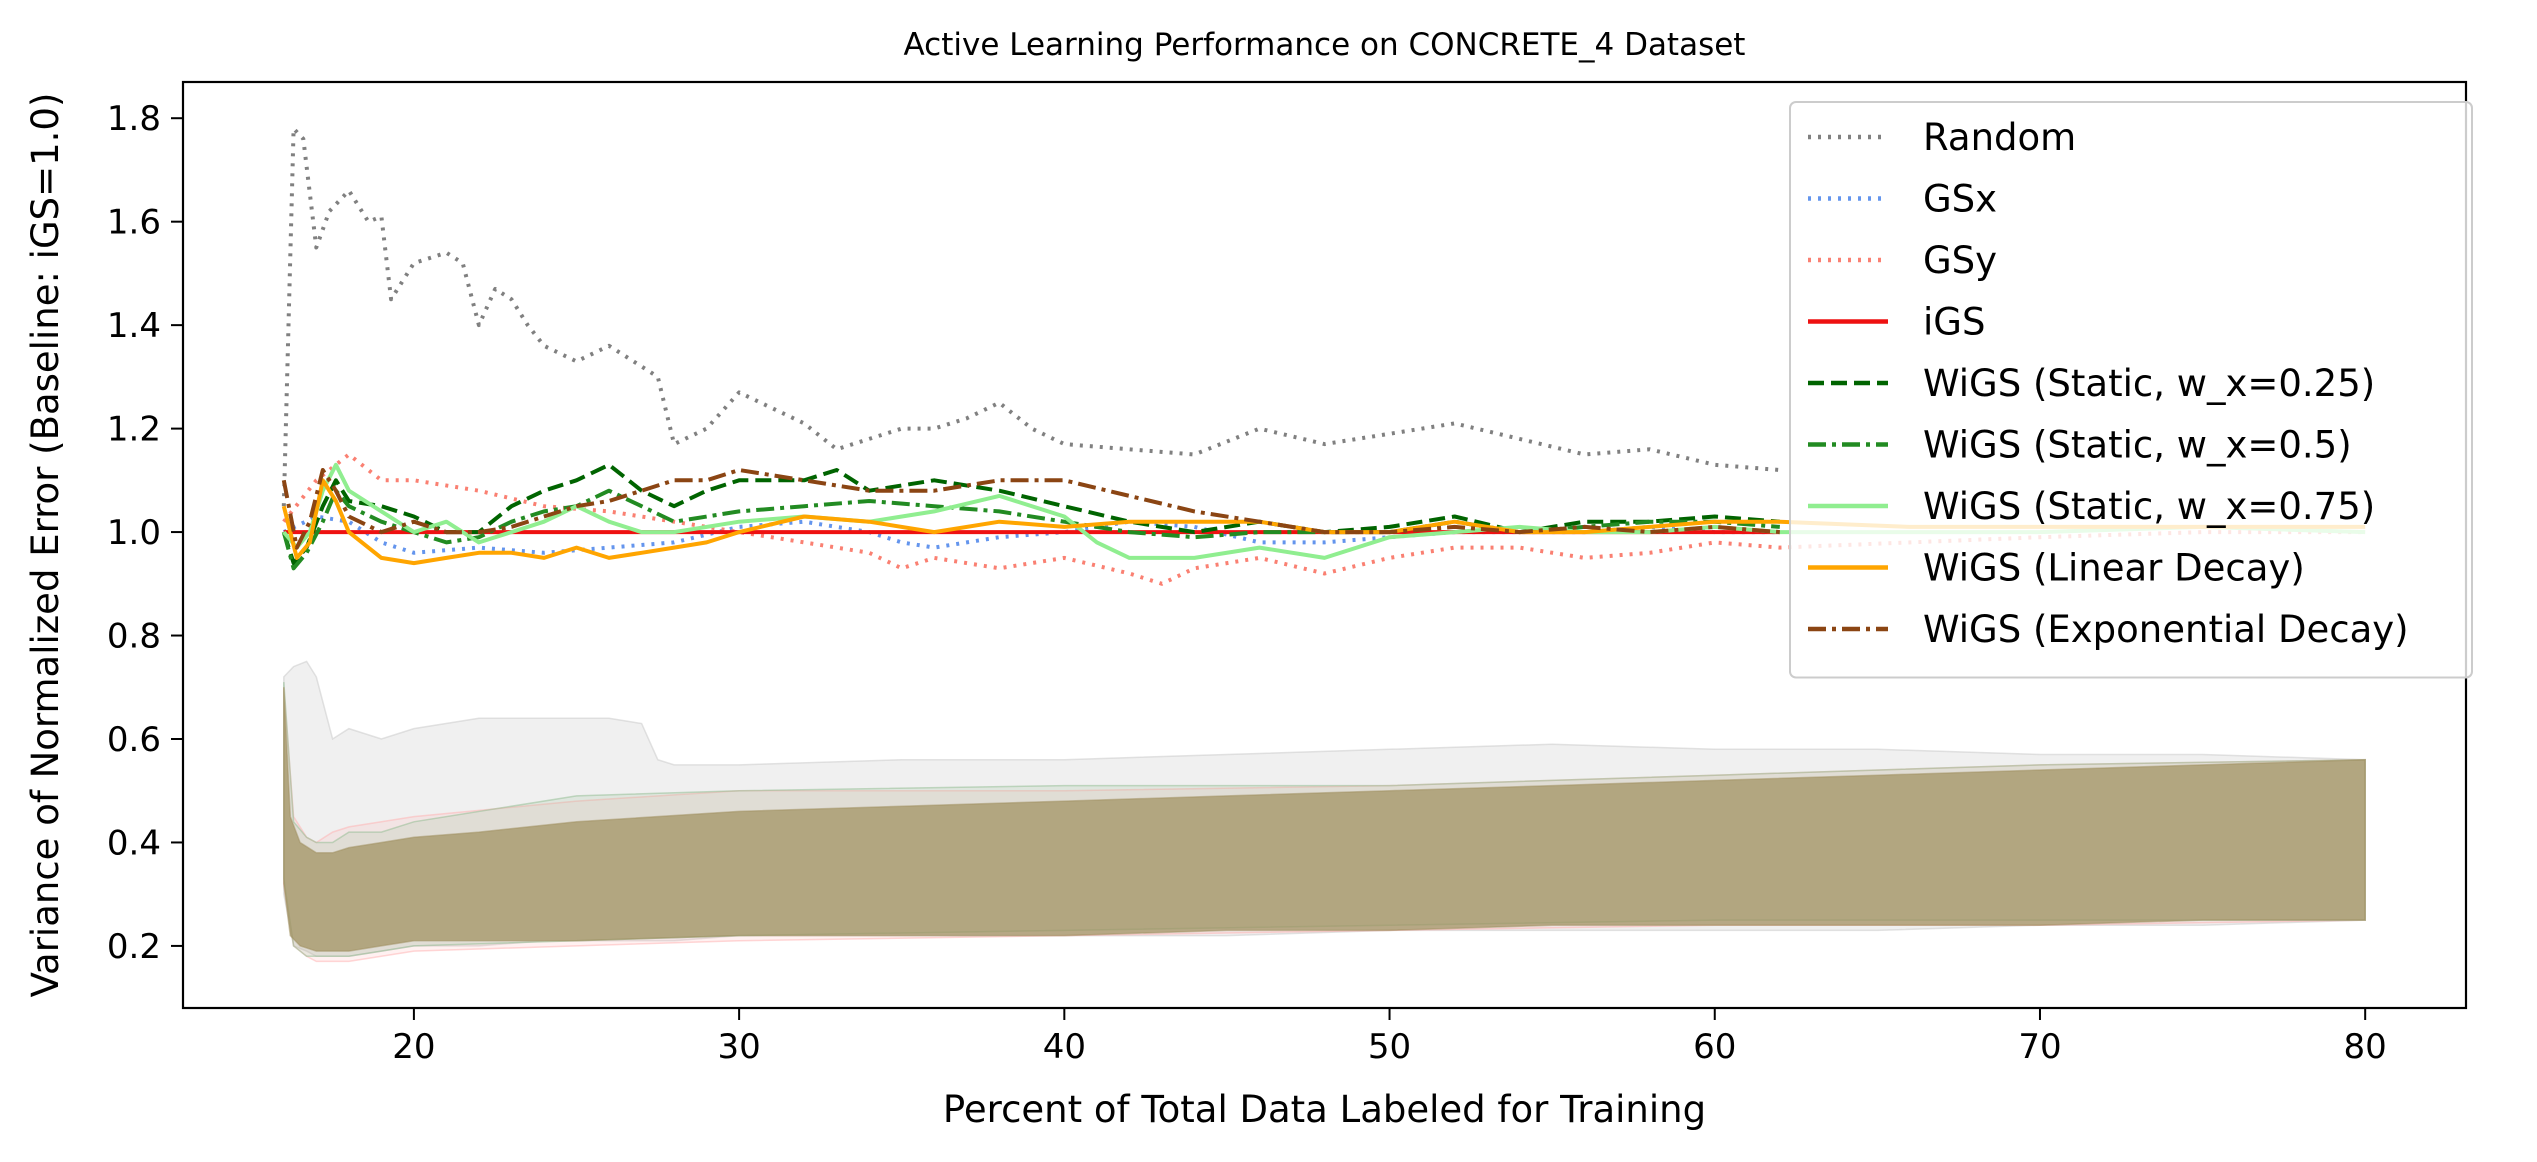 This screenshot has width=2537, height=1162. Describe the element at coordinates (2149, 383) in the screenshot. I see `legend-label-wigs-static-w-x-0-25: WiGS (Static, w_x=0.25)` at that location.